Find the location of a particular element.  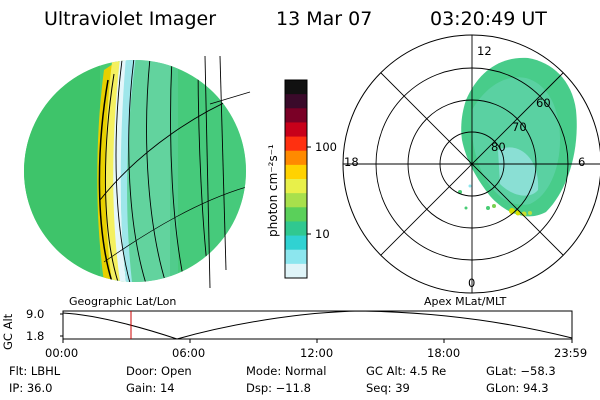

mlat-label-60: 60 is located at coordinates (543, 103).